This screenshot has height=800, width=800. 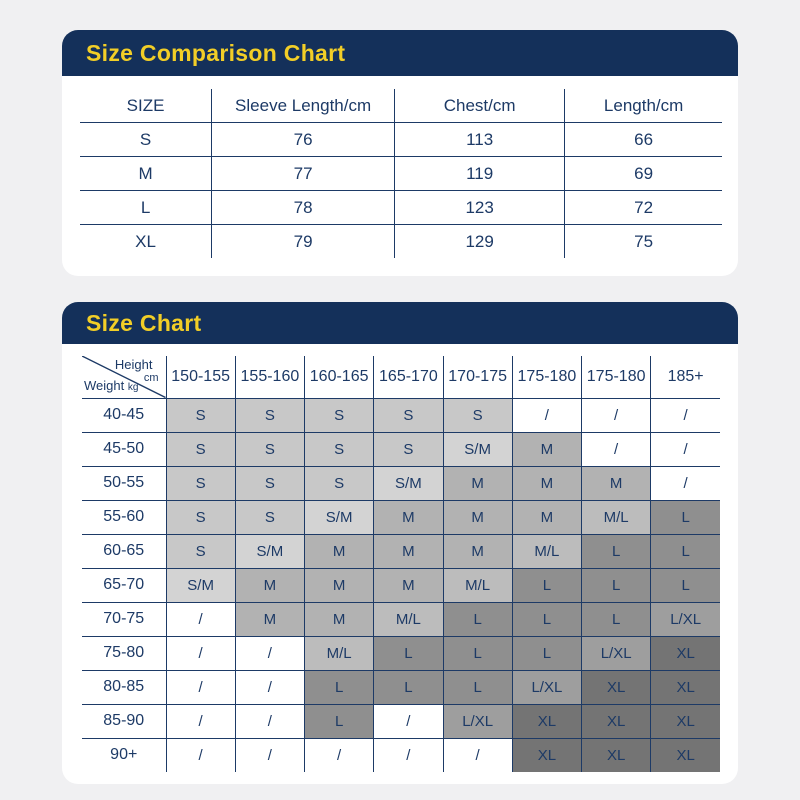 What do you see at coordinates (151, 378) in the screenshot?
I see `height-axis-unit: cm` at bounding box center [151, 378].